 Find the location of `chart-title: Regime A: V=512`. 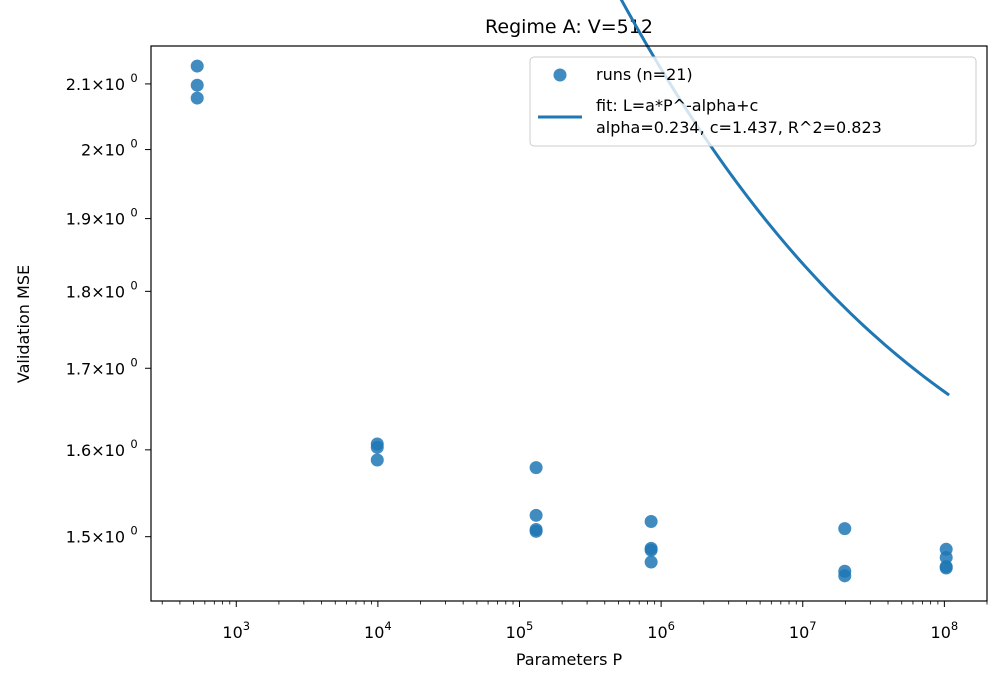

chart-title: Regime A: V=512 is located at coordinates (569, 27).